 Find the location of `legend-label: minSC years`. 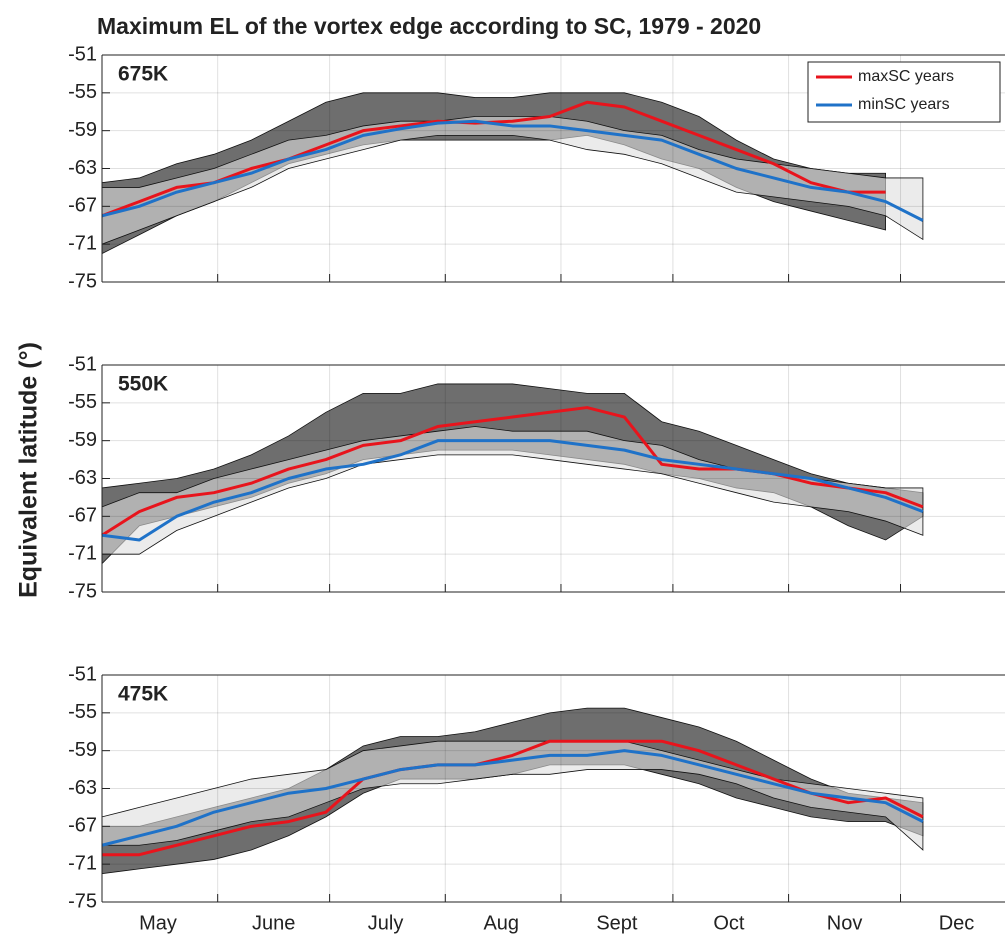

legend-label: minSC years is located at coordinates (904, 104).